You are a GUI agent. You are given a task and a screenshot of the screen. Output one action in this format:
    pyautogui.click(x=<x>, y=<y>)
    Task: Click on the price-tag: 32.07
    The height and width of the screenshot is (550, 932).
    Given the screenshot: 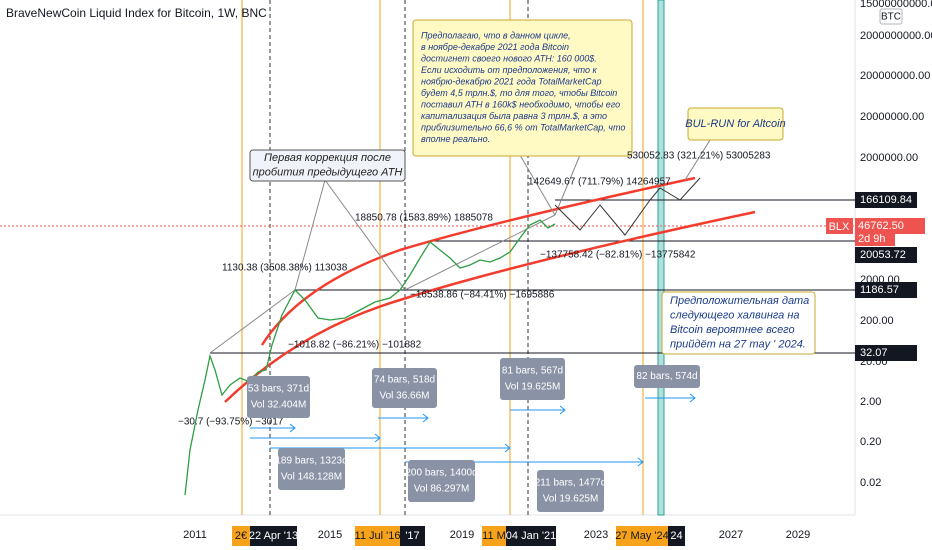 What is the action you would take?
    pyautogui.click(x=874, y=353)
    